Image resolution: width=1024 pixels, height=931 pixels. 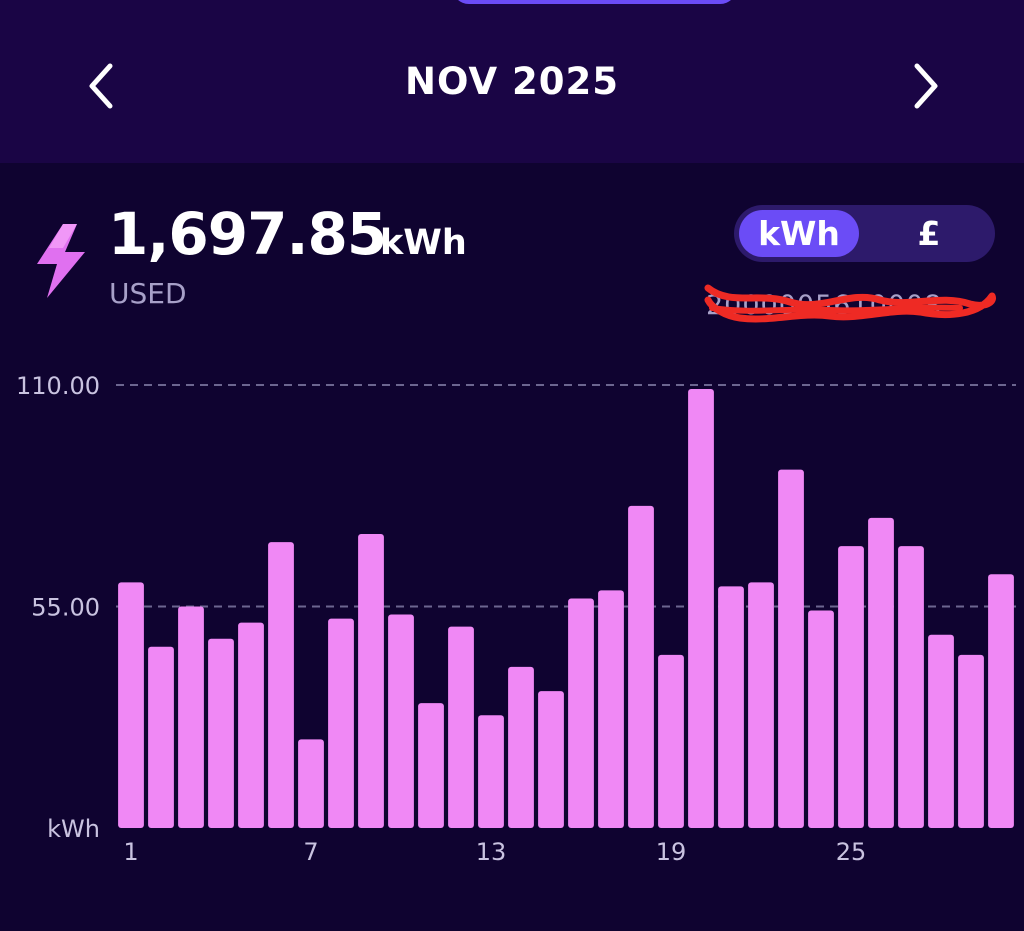 What do you see at coordinates (58, 386) in the screenshot?
I see `y-tick-label: 110.00` at bounding box center [58, 386].